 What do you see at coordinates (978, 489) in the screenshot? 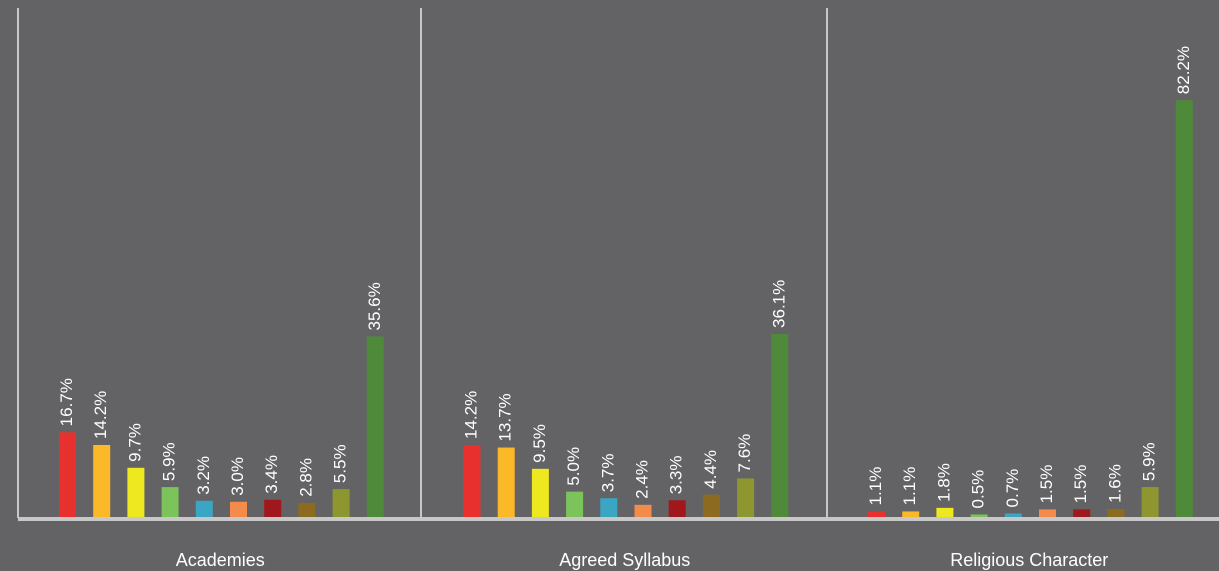
I see `value-label: 0.5%` at bounding box center [978, 489].